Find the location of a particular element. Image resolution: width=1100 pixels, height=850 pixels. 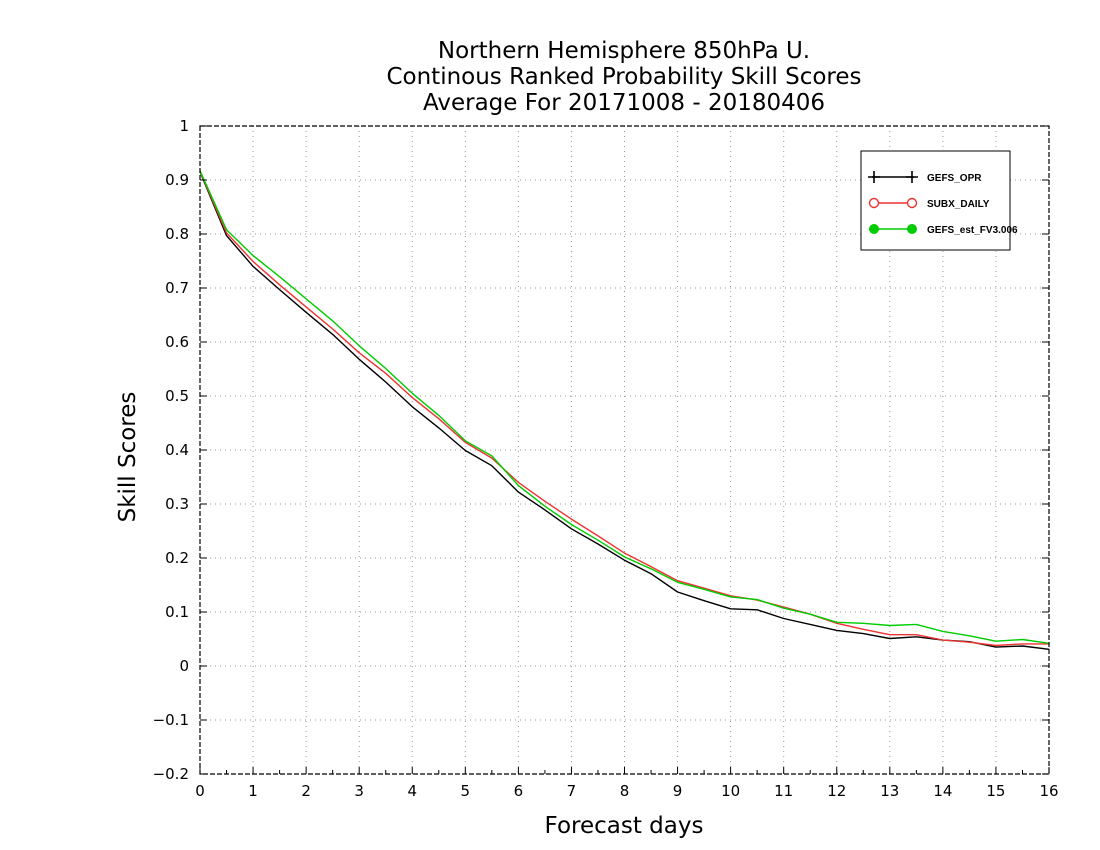

x-tick-label: 11 is located at coordinates (783, 791).